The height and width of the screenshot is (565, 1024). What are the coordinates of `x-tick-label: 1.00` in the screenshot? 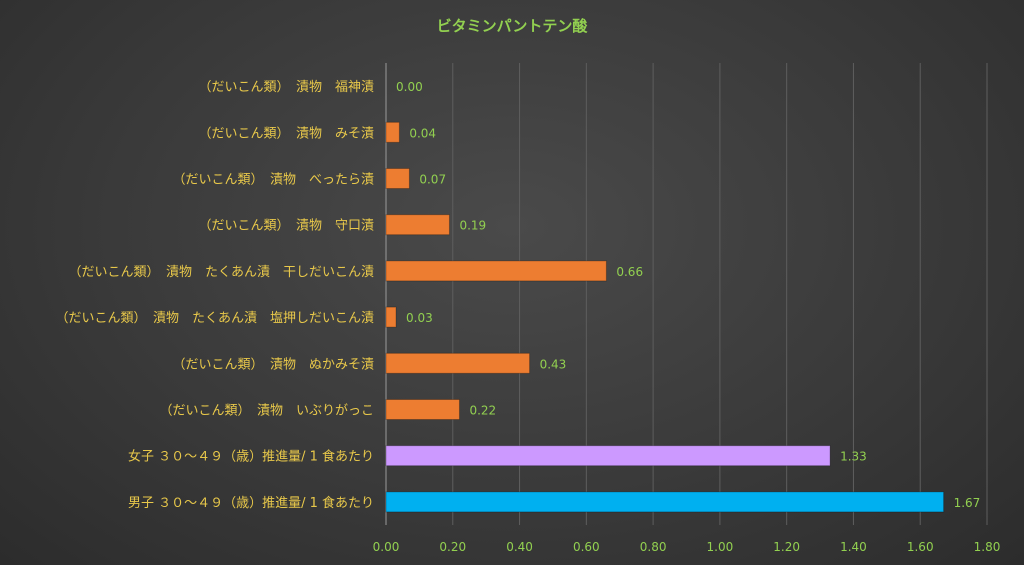 It's located at (720, 547).